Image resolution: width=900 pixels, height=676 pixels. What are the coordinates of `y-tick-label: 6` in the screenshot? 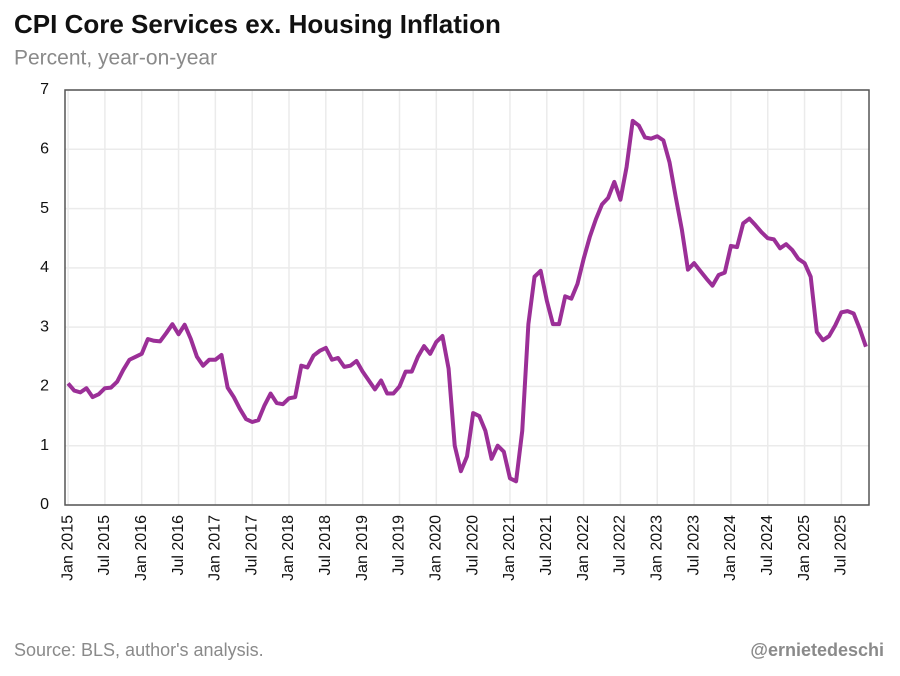 It's located at (44, 149).